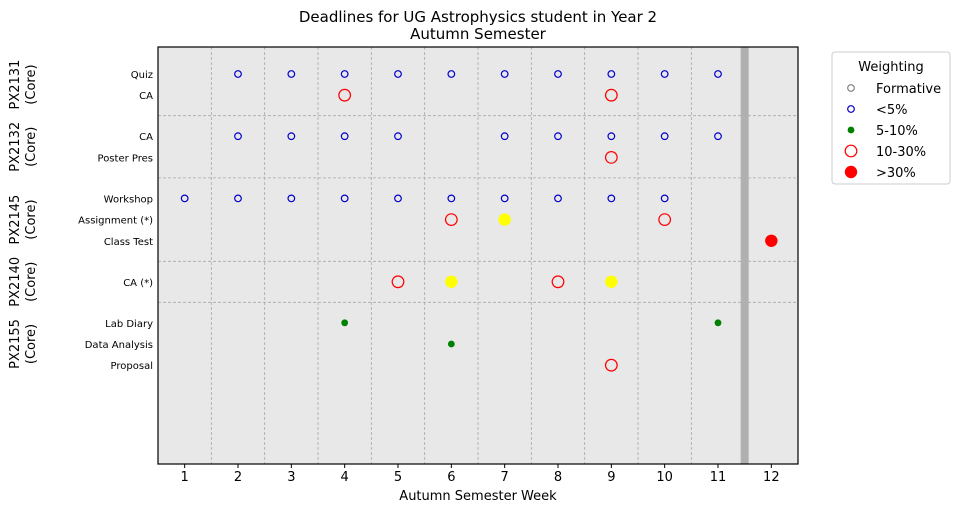 This screenshot has height=512, width=961. Describe the element at coordinates (896, 173) in the screenshot. I see `legend-label: >30%` at that location.